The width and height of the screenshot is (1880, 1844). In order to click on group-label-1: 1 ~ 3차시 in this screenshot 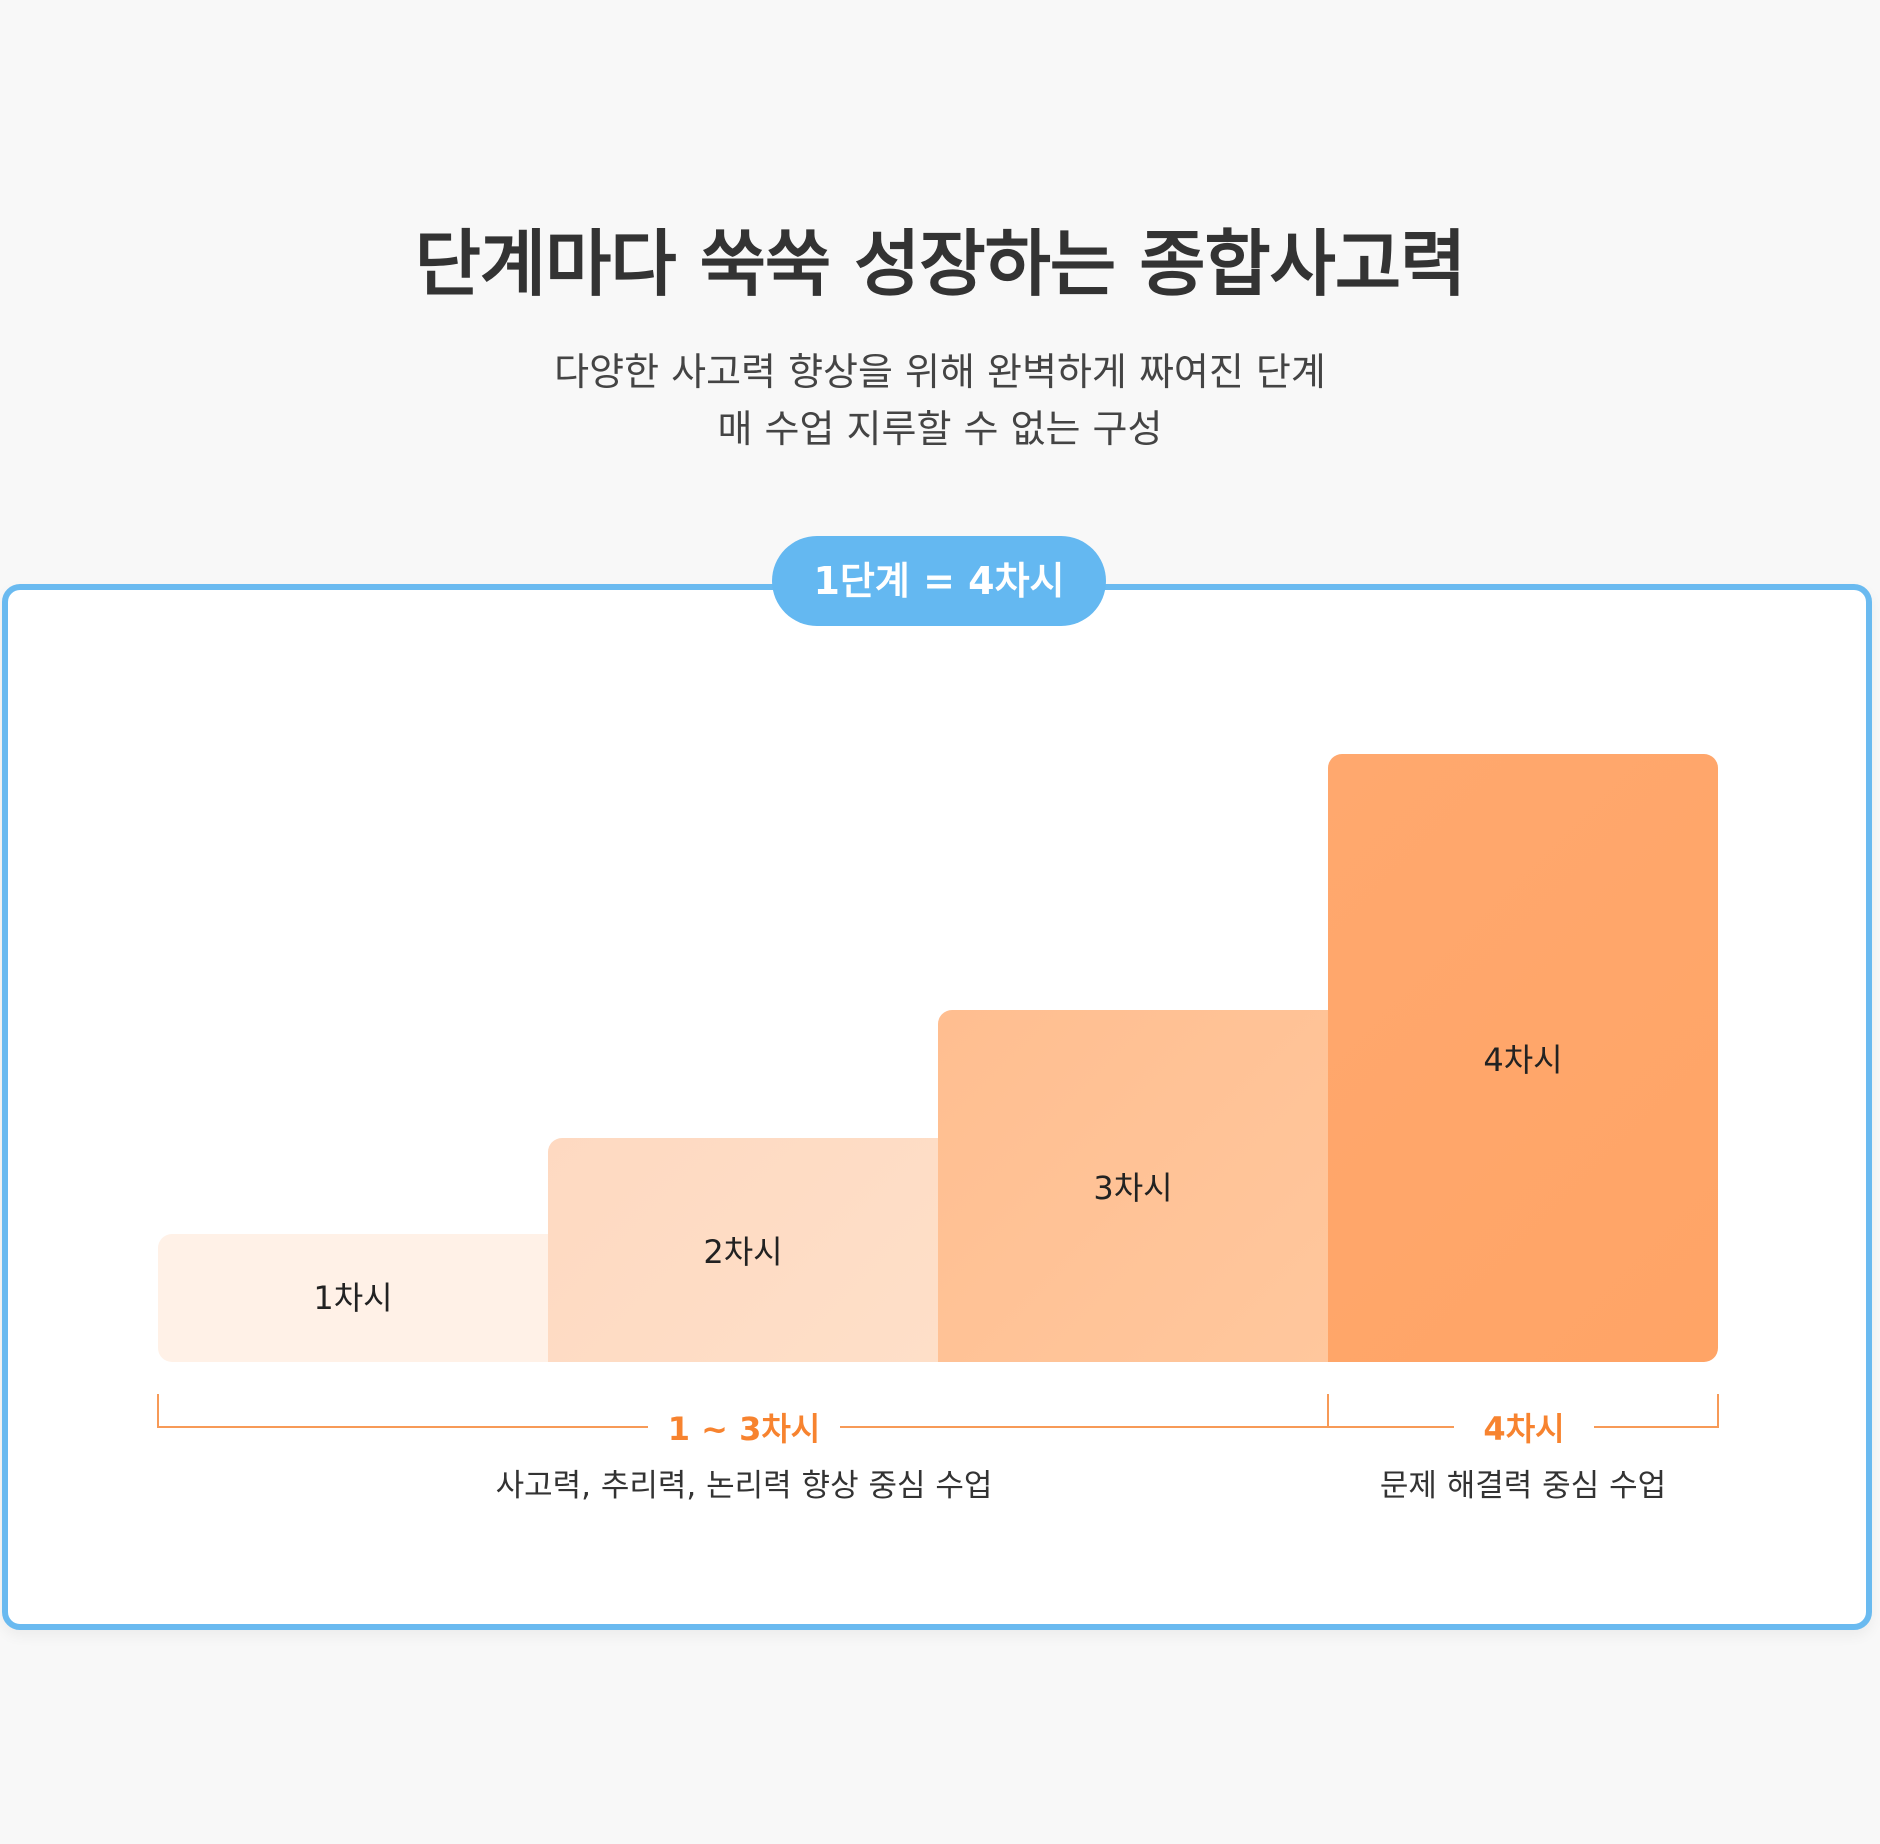, I will do `click(744, 1429)`.